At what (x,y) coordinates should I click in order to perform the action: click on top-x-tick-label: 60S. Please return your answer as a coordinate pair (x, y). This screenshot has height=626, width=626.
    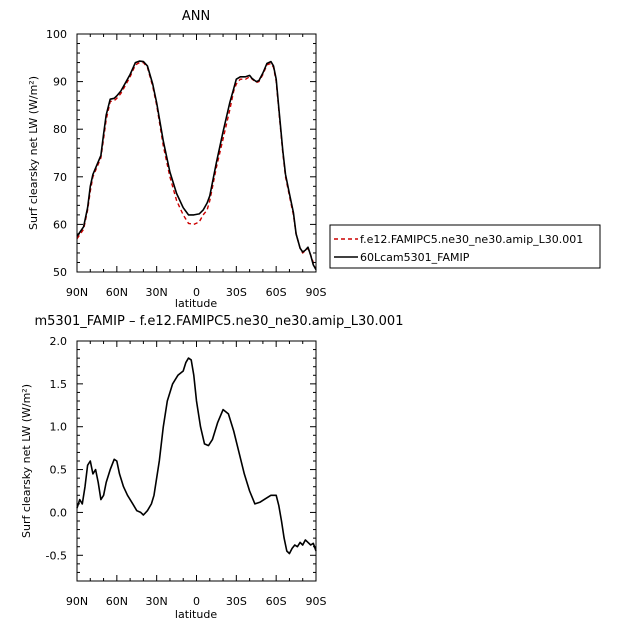
    Looking at the image, I should click on (276, 292).